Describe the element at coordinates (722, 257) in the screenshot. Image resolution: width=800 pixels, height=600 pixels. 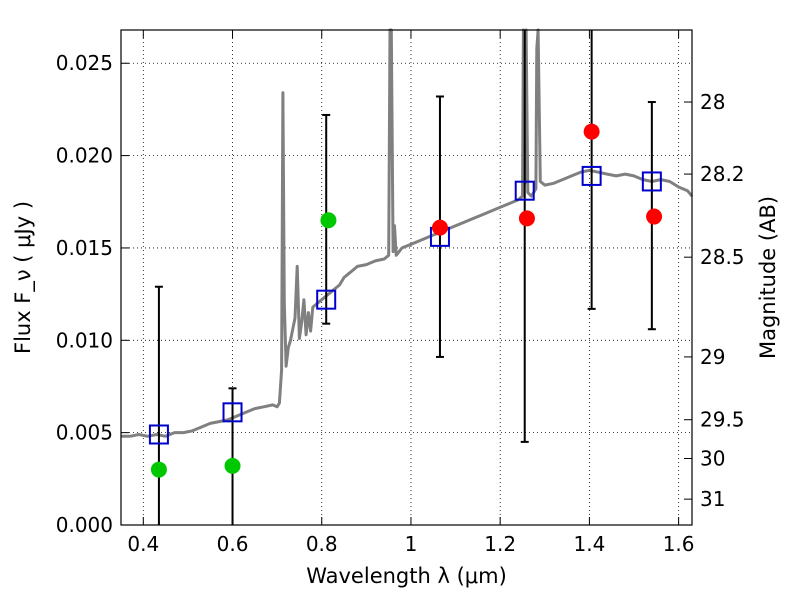
I see `y2-tick-label: 28.5` at that location.